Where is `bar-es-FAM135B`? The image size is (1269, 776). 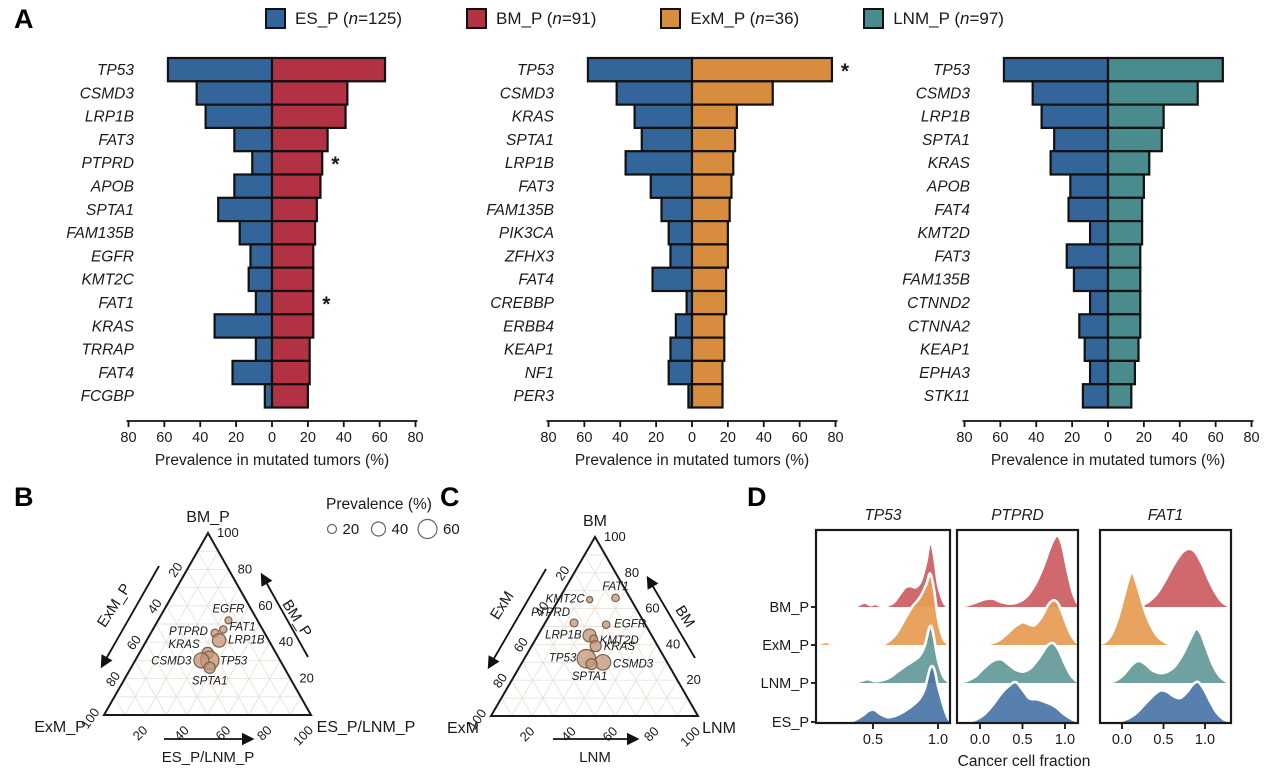 bar-es-FAM135B is located at coordinates (677, 209).